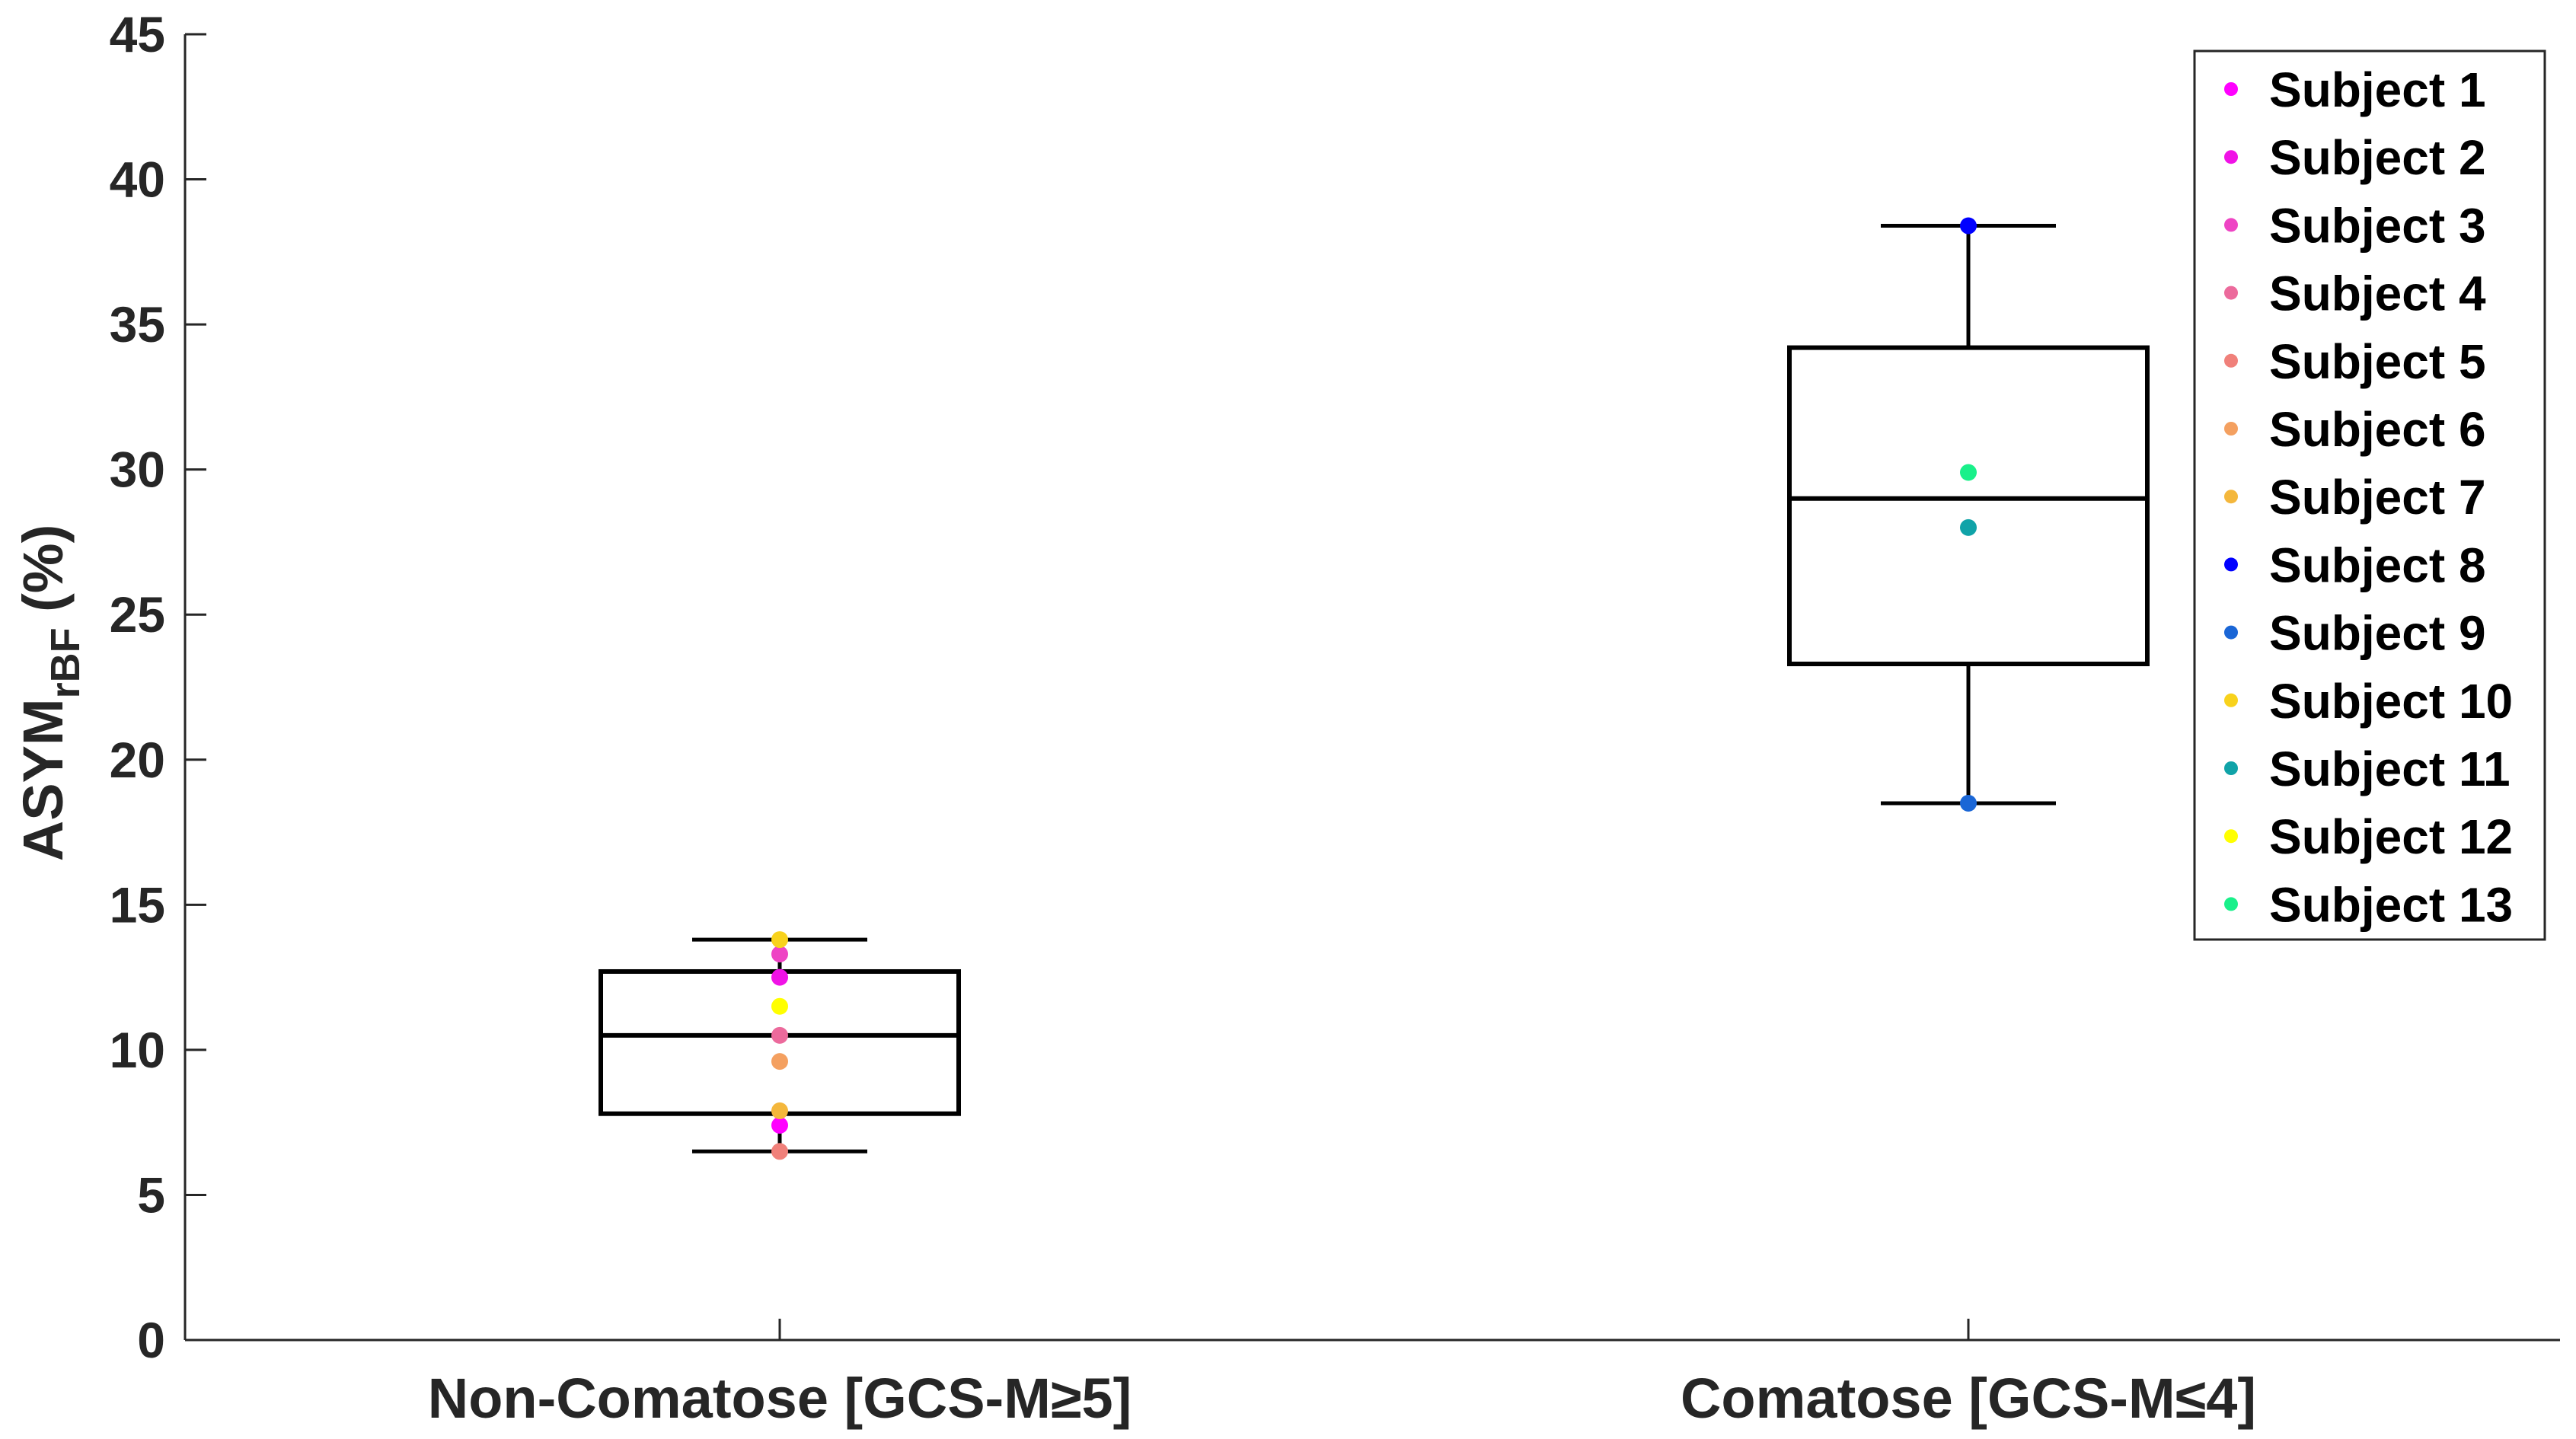 The image size is (2576, 1439). What do you see at coordinates (137, 324) in the screenshot?
I see `y-tick-label: 35` at bounding box center [137, 324].